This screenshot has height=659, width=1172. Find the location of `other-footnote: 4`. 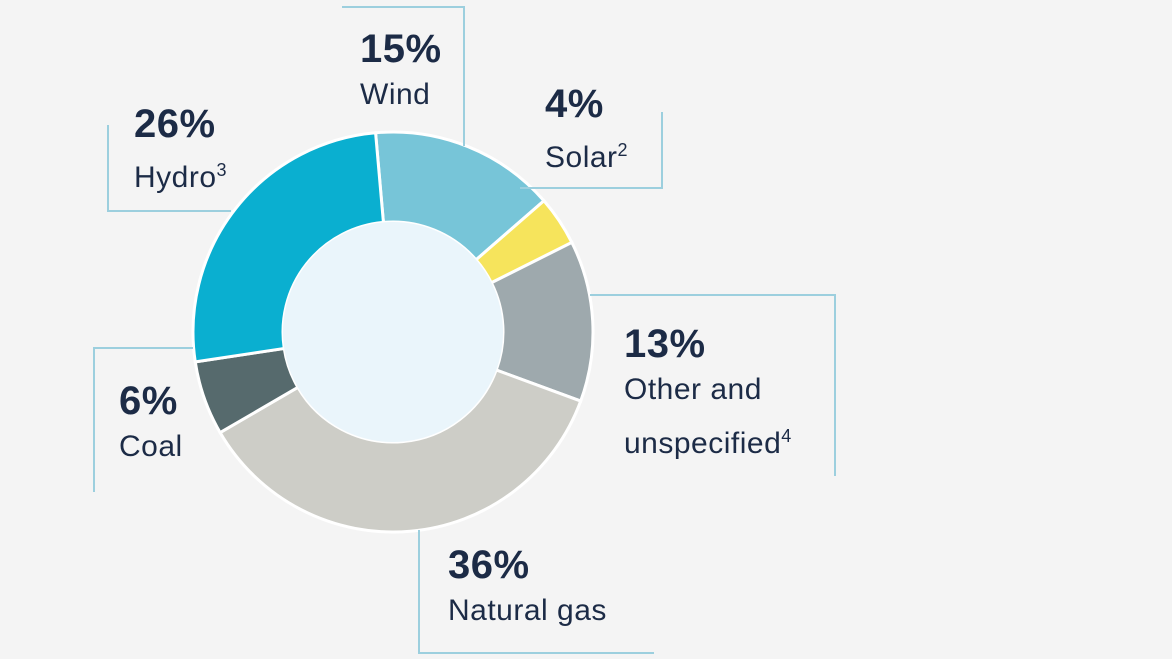

other-footnote: 4 is located at coordinates (786, 436).